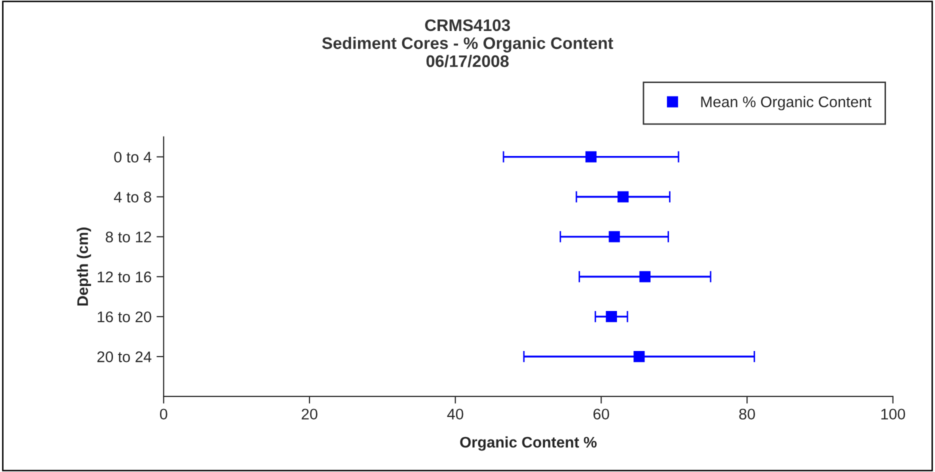 The image size is (935, 472). What do you see at coordinates (133, 157) in the screenshot?
I see `y-tick-label: 0 to 4` at bounding box center [133, 157].